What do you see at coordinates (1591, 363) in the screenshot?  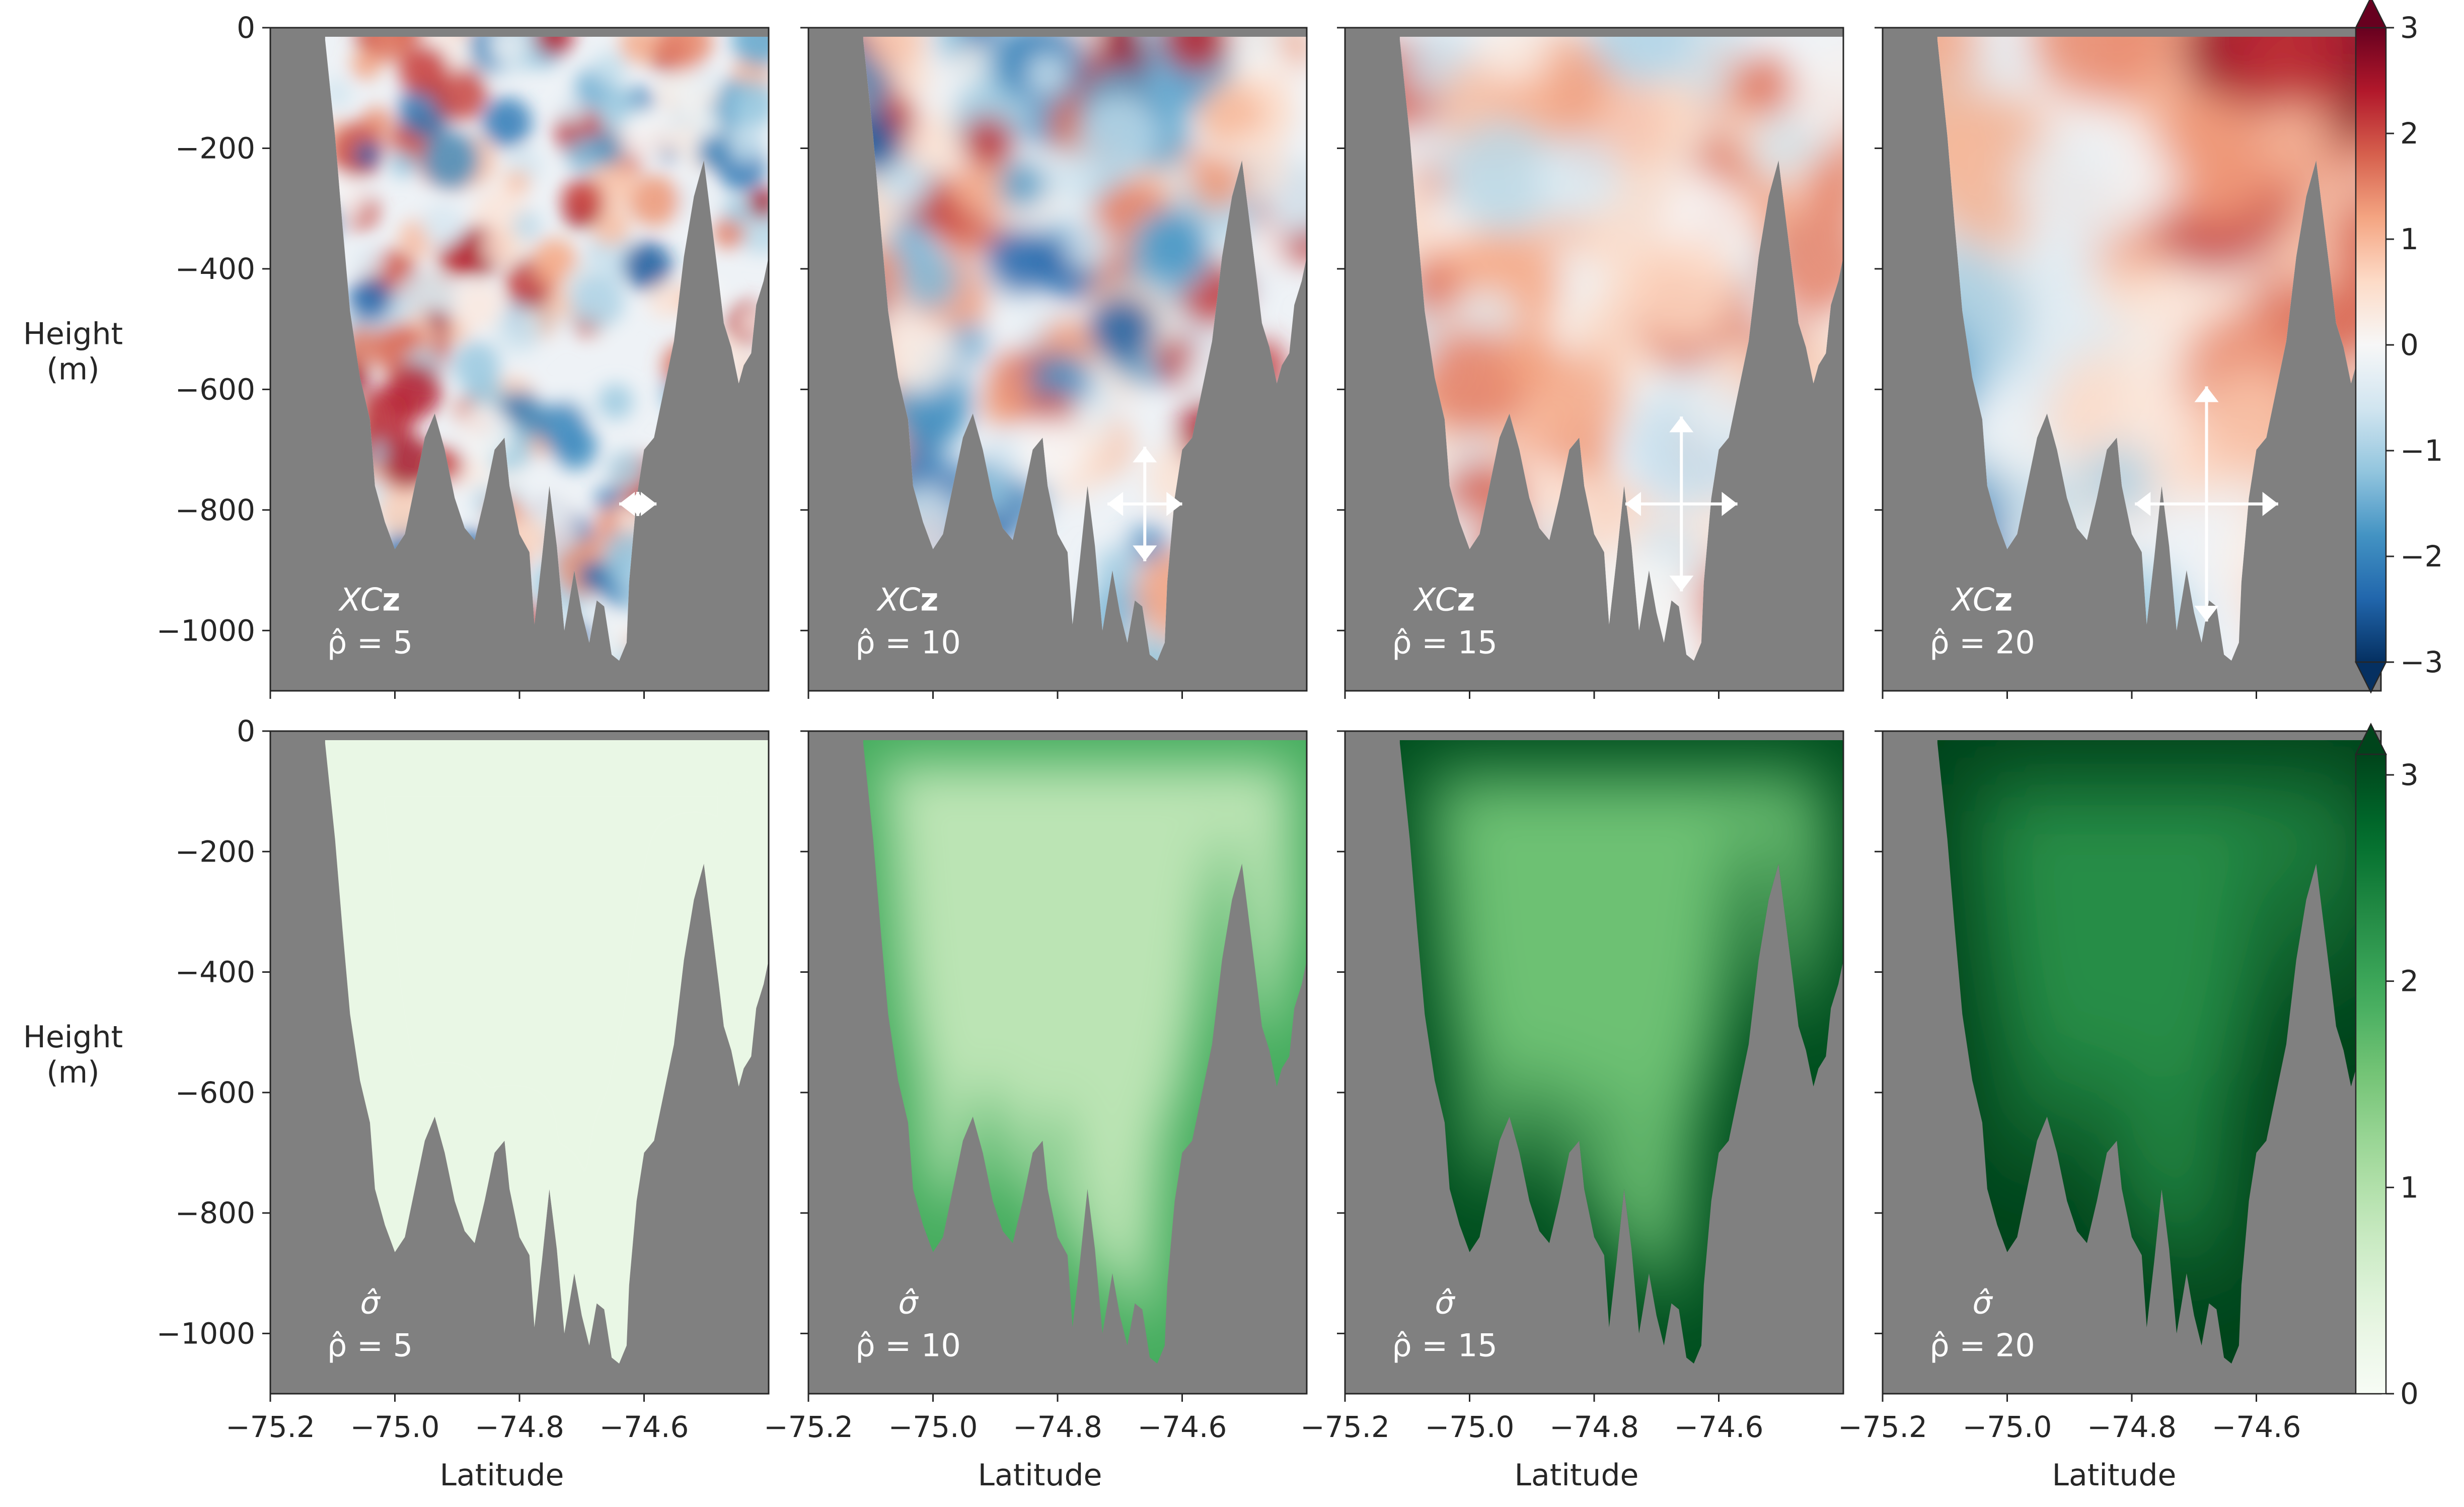 I see `panel-top-3: XCz ρ̂ = 15` at bounding box center [1591, 363].